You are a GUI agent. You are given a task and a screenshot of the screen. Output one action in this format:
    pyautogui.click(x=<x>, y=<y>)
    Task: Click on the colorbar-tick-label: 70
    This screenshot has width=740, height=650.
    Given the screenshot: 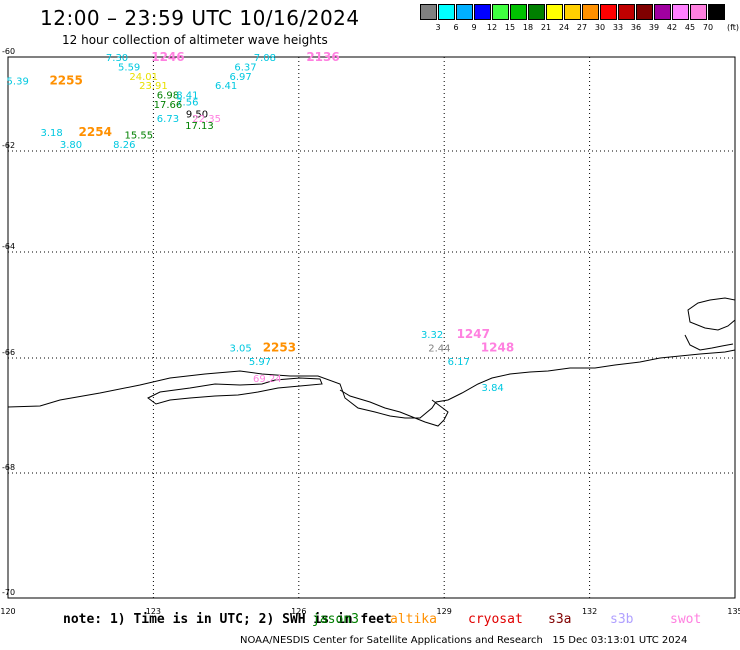 What is the action you would take?
    pyautogui.click(x=708, y=27)
    